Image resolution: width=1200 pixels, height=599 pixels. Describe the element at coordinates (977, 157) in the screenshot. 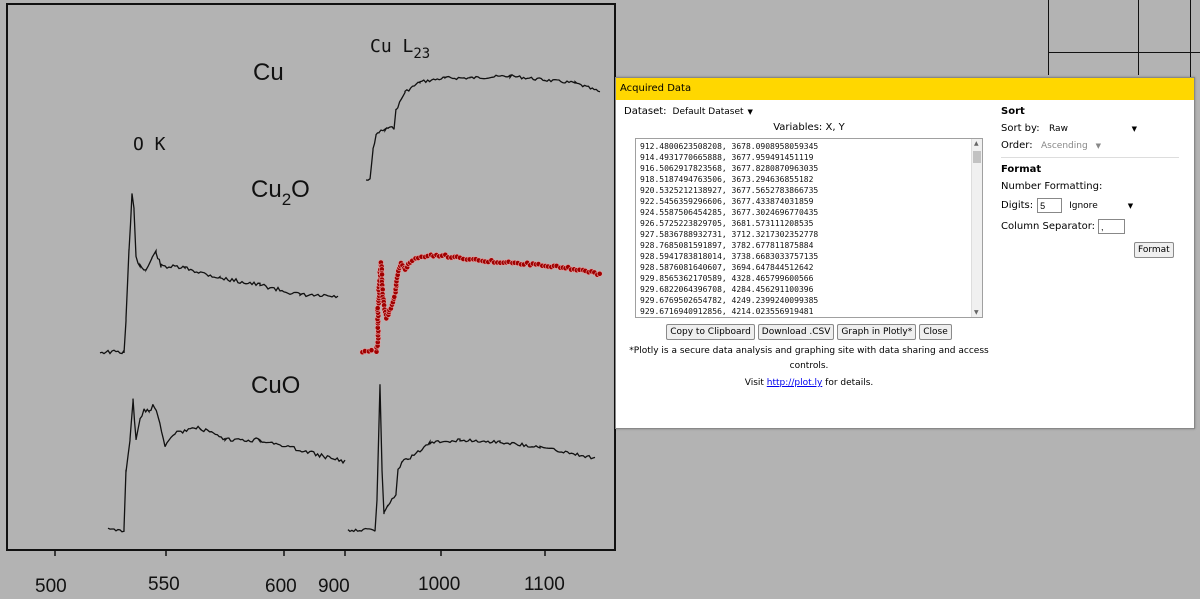

I see `scroll-thumb` at that location.